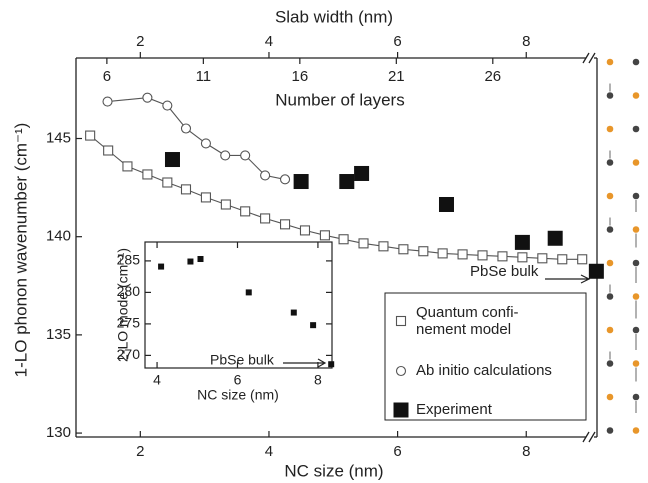 This screenshot has height=483, width=648. I want to click on y-tick-label: 280, so click(129, 291).